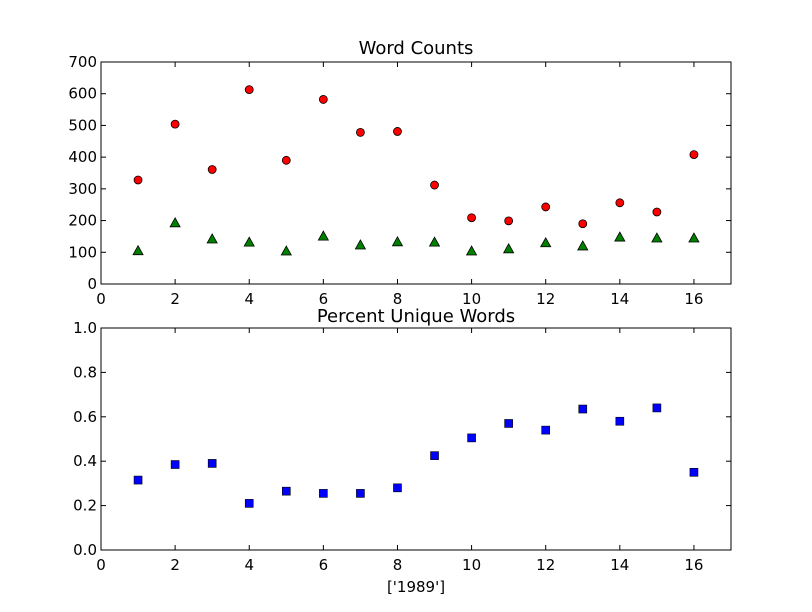  I want to click on y-tick-label: 0, so click(92, 284).